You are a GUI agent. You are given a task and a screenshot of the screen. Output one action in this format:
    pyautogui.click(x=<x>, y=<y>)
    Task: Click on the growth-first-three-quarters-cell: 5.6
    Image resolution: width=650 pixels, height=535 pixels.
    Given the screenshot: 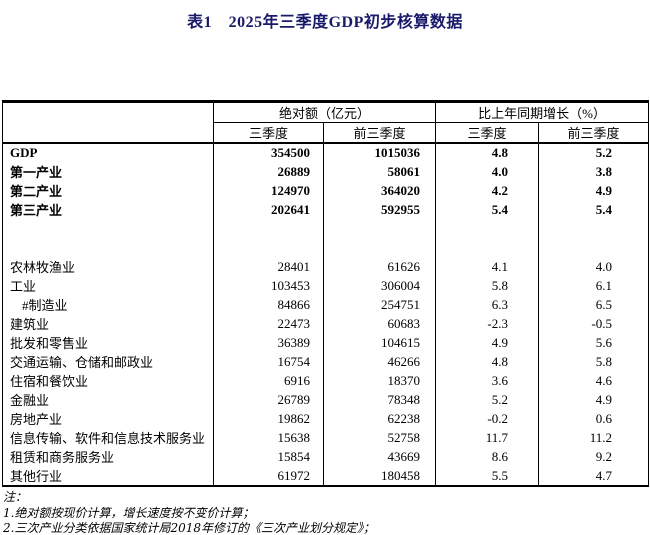 What is the action you would take?
    pyautogui.click(x=594, y=342)
    